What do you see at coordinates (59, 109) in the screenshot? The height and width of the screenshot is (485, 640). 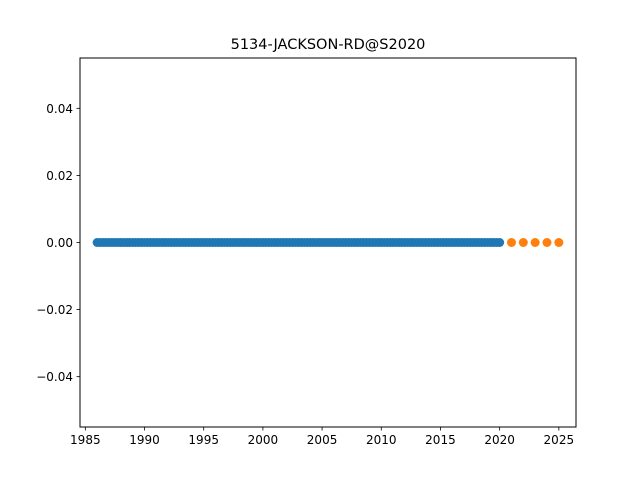 I see `y-tick-label: 0.04` at bounding box center [59, 109].